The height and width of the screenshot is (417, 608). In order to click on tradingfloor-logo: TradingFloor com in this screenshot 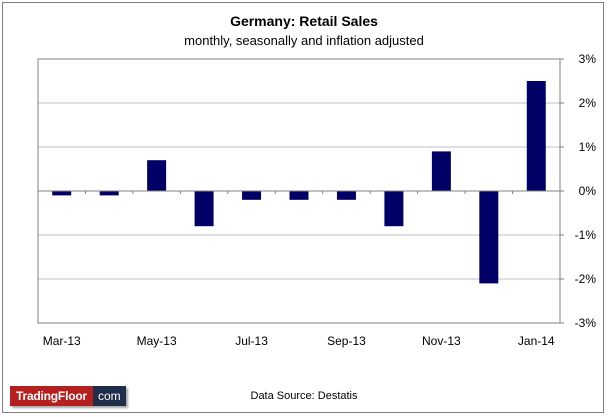, I will do `click(68, 396)`.